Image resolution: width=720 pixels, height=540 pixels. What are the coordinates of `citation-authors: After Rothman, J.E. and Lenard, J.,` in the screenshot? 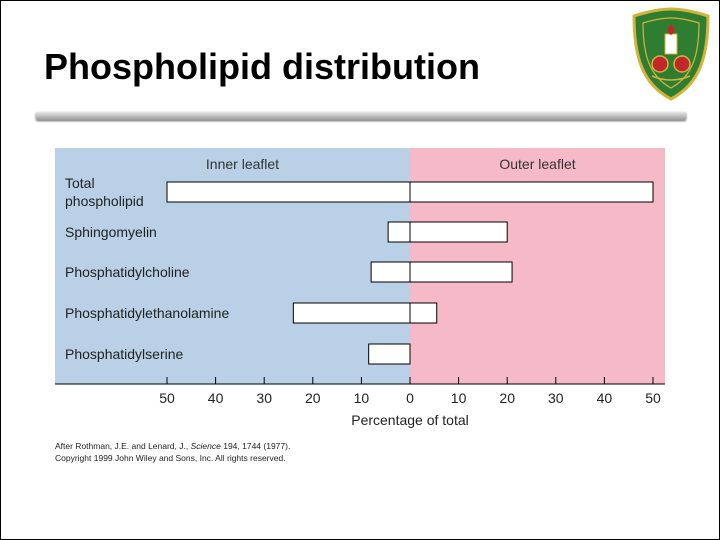 It's located at (123, 446).